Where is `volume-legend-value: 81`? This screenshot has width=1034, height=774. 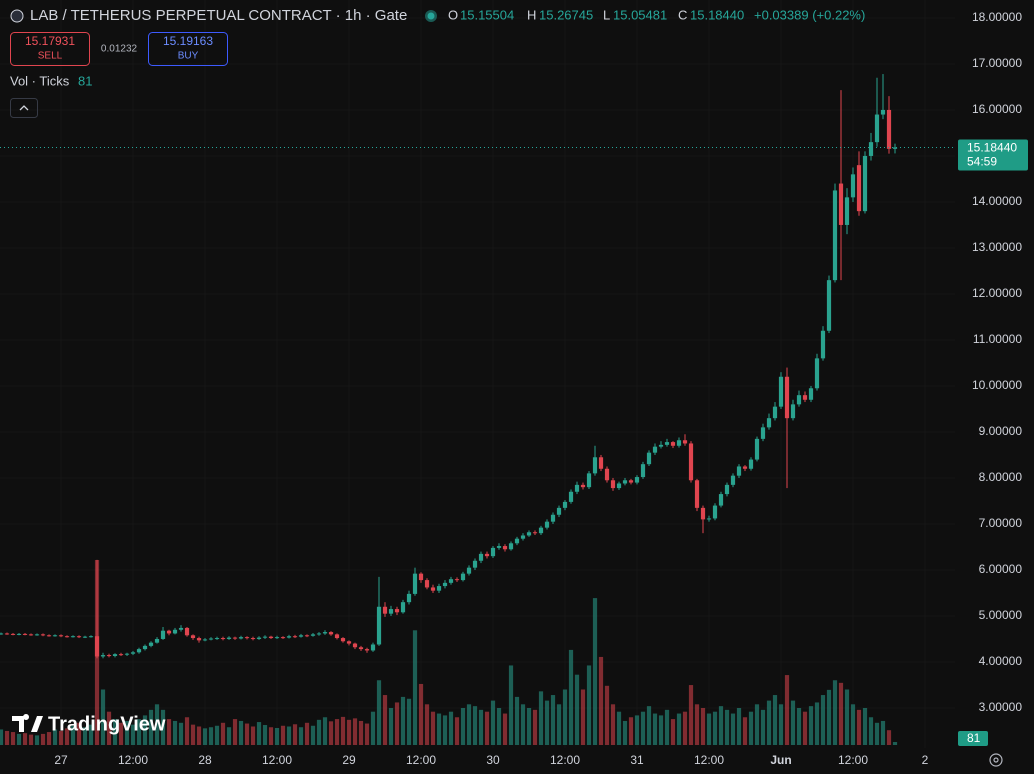
volume-legend-value: 81 is located at coordinates (85, 80).